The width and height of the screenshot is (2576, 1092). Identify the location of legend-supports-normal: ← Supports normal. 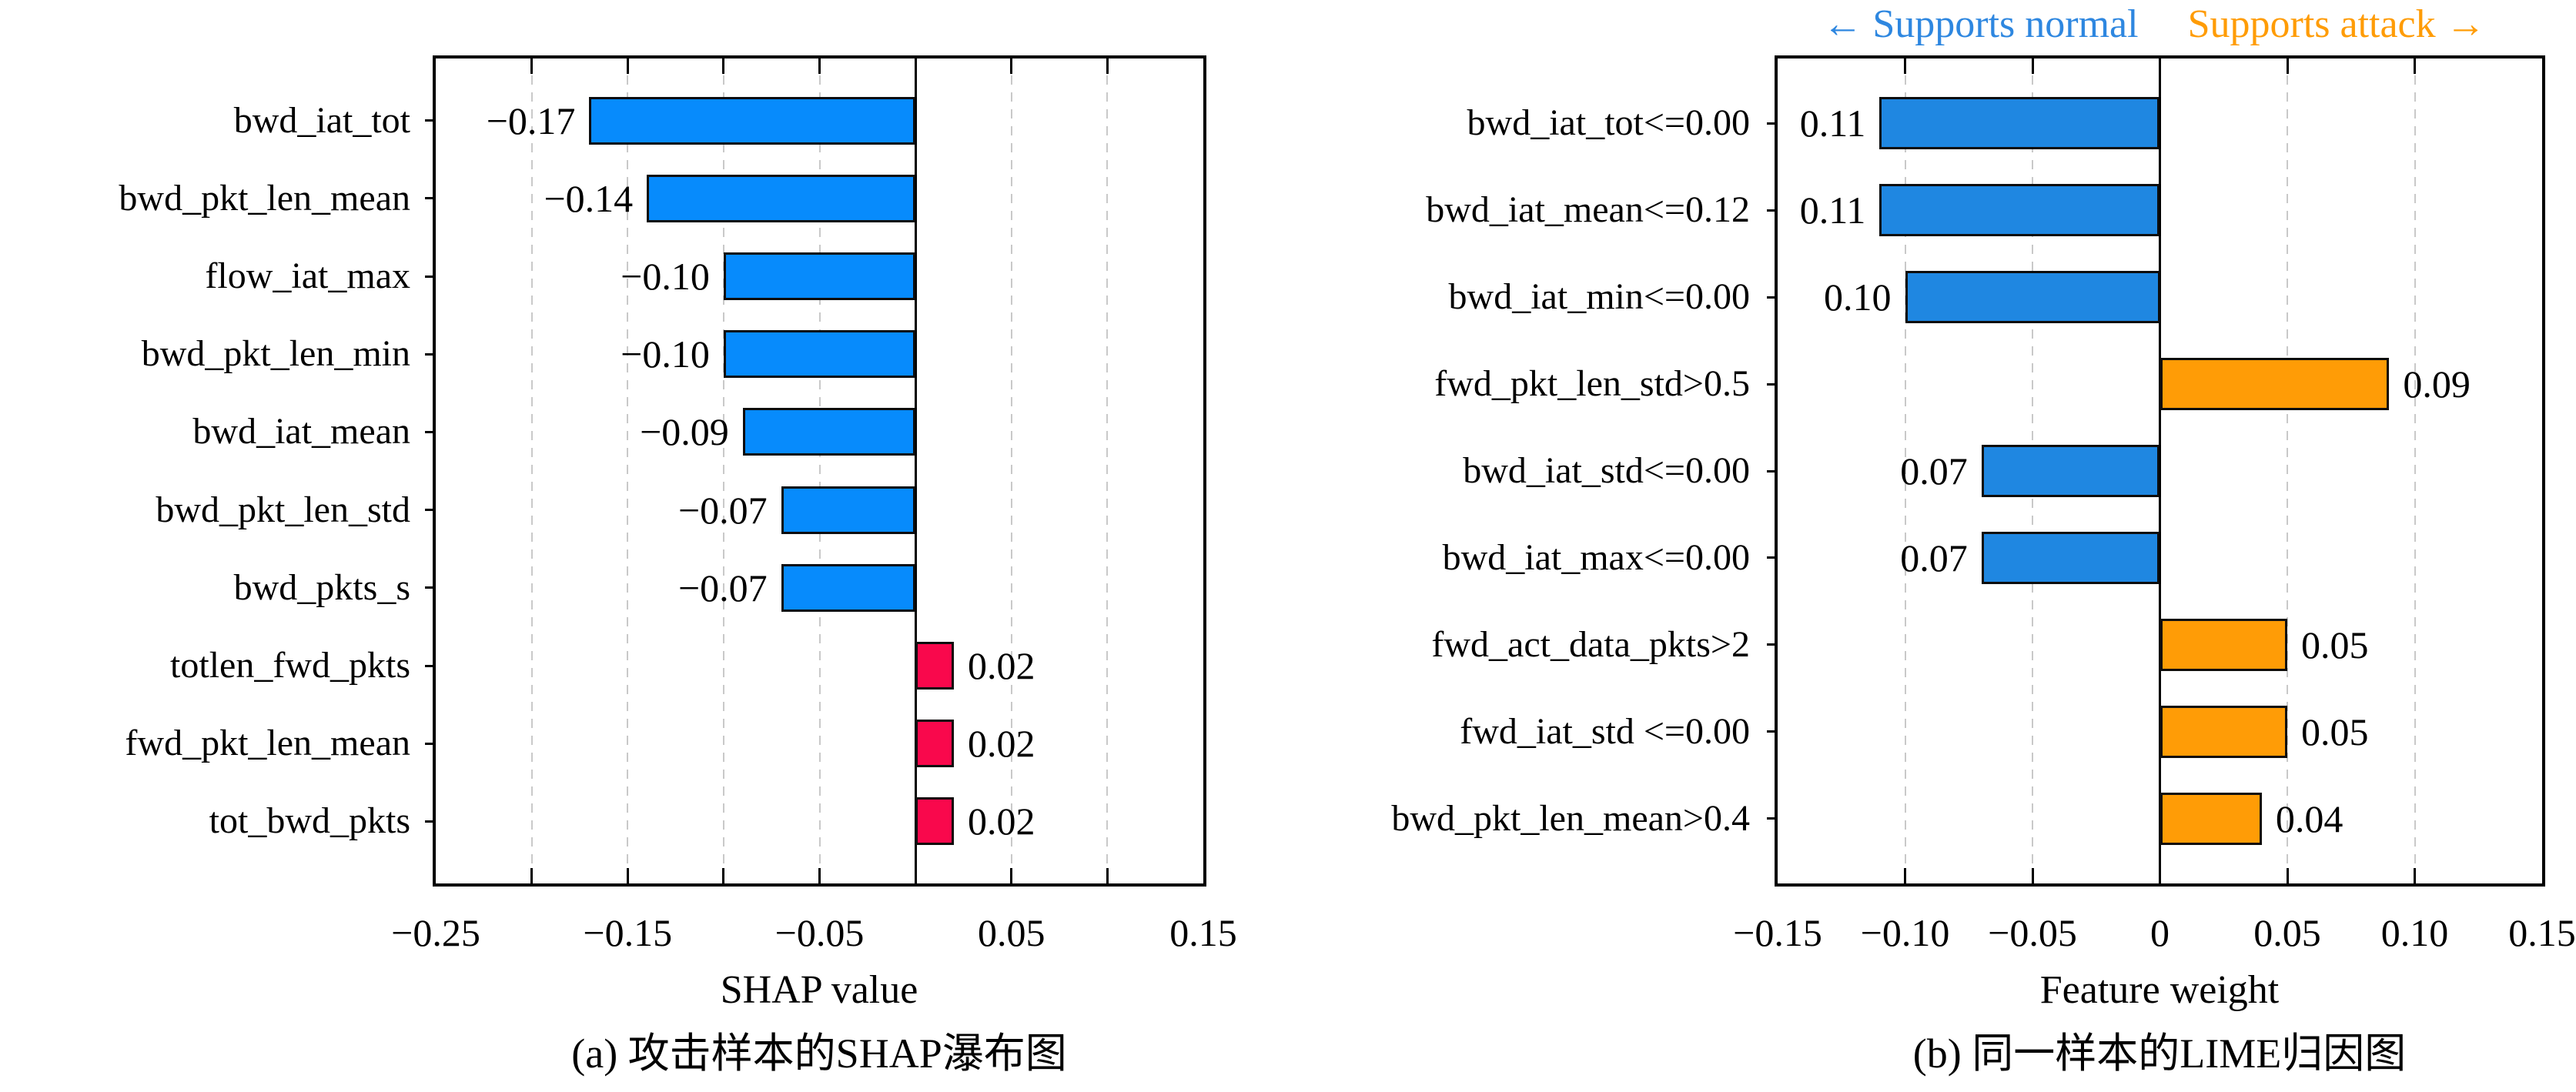
(1981, 24).